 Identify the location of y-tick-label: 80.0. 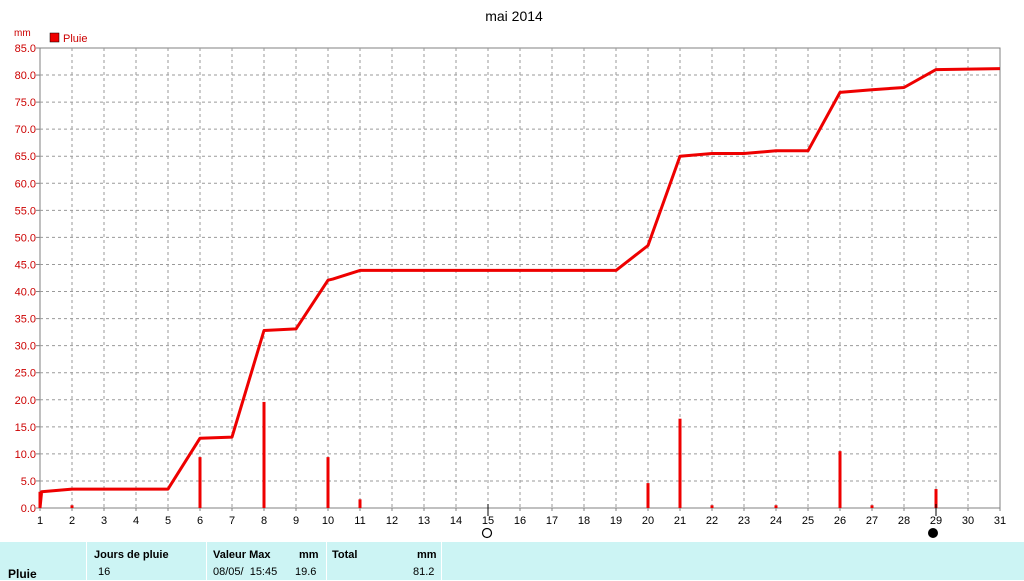
(25, 76).